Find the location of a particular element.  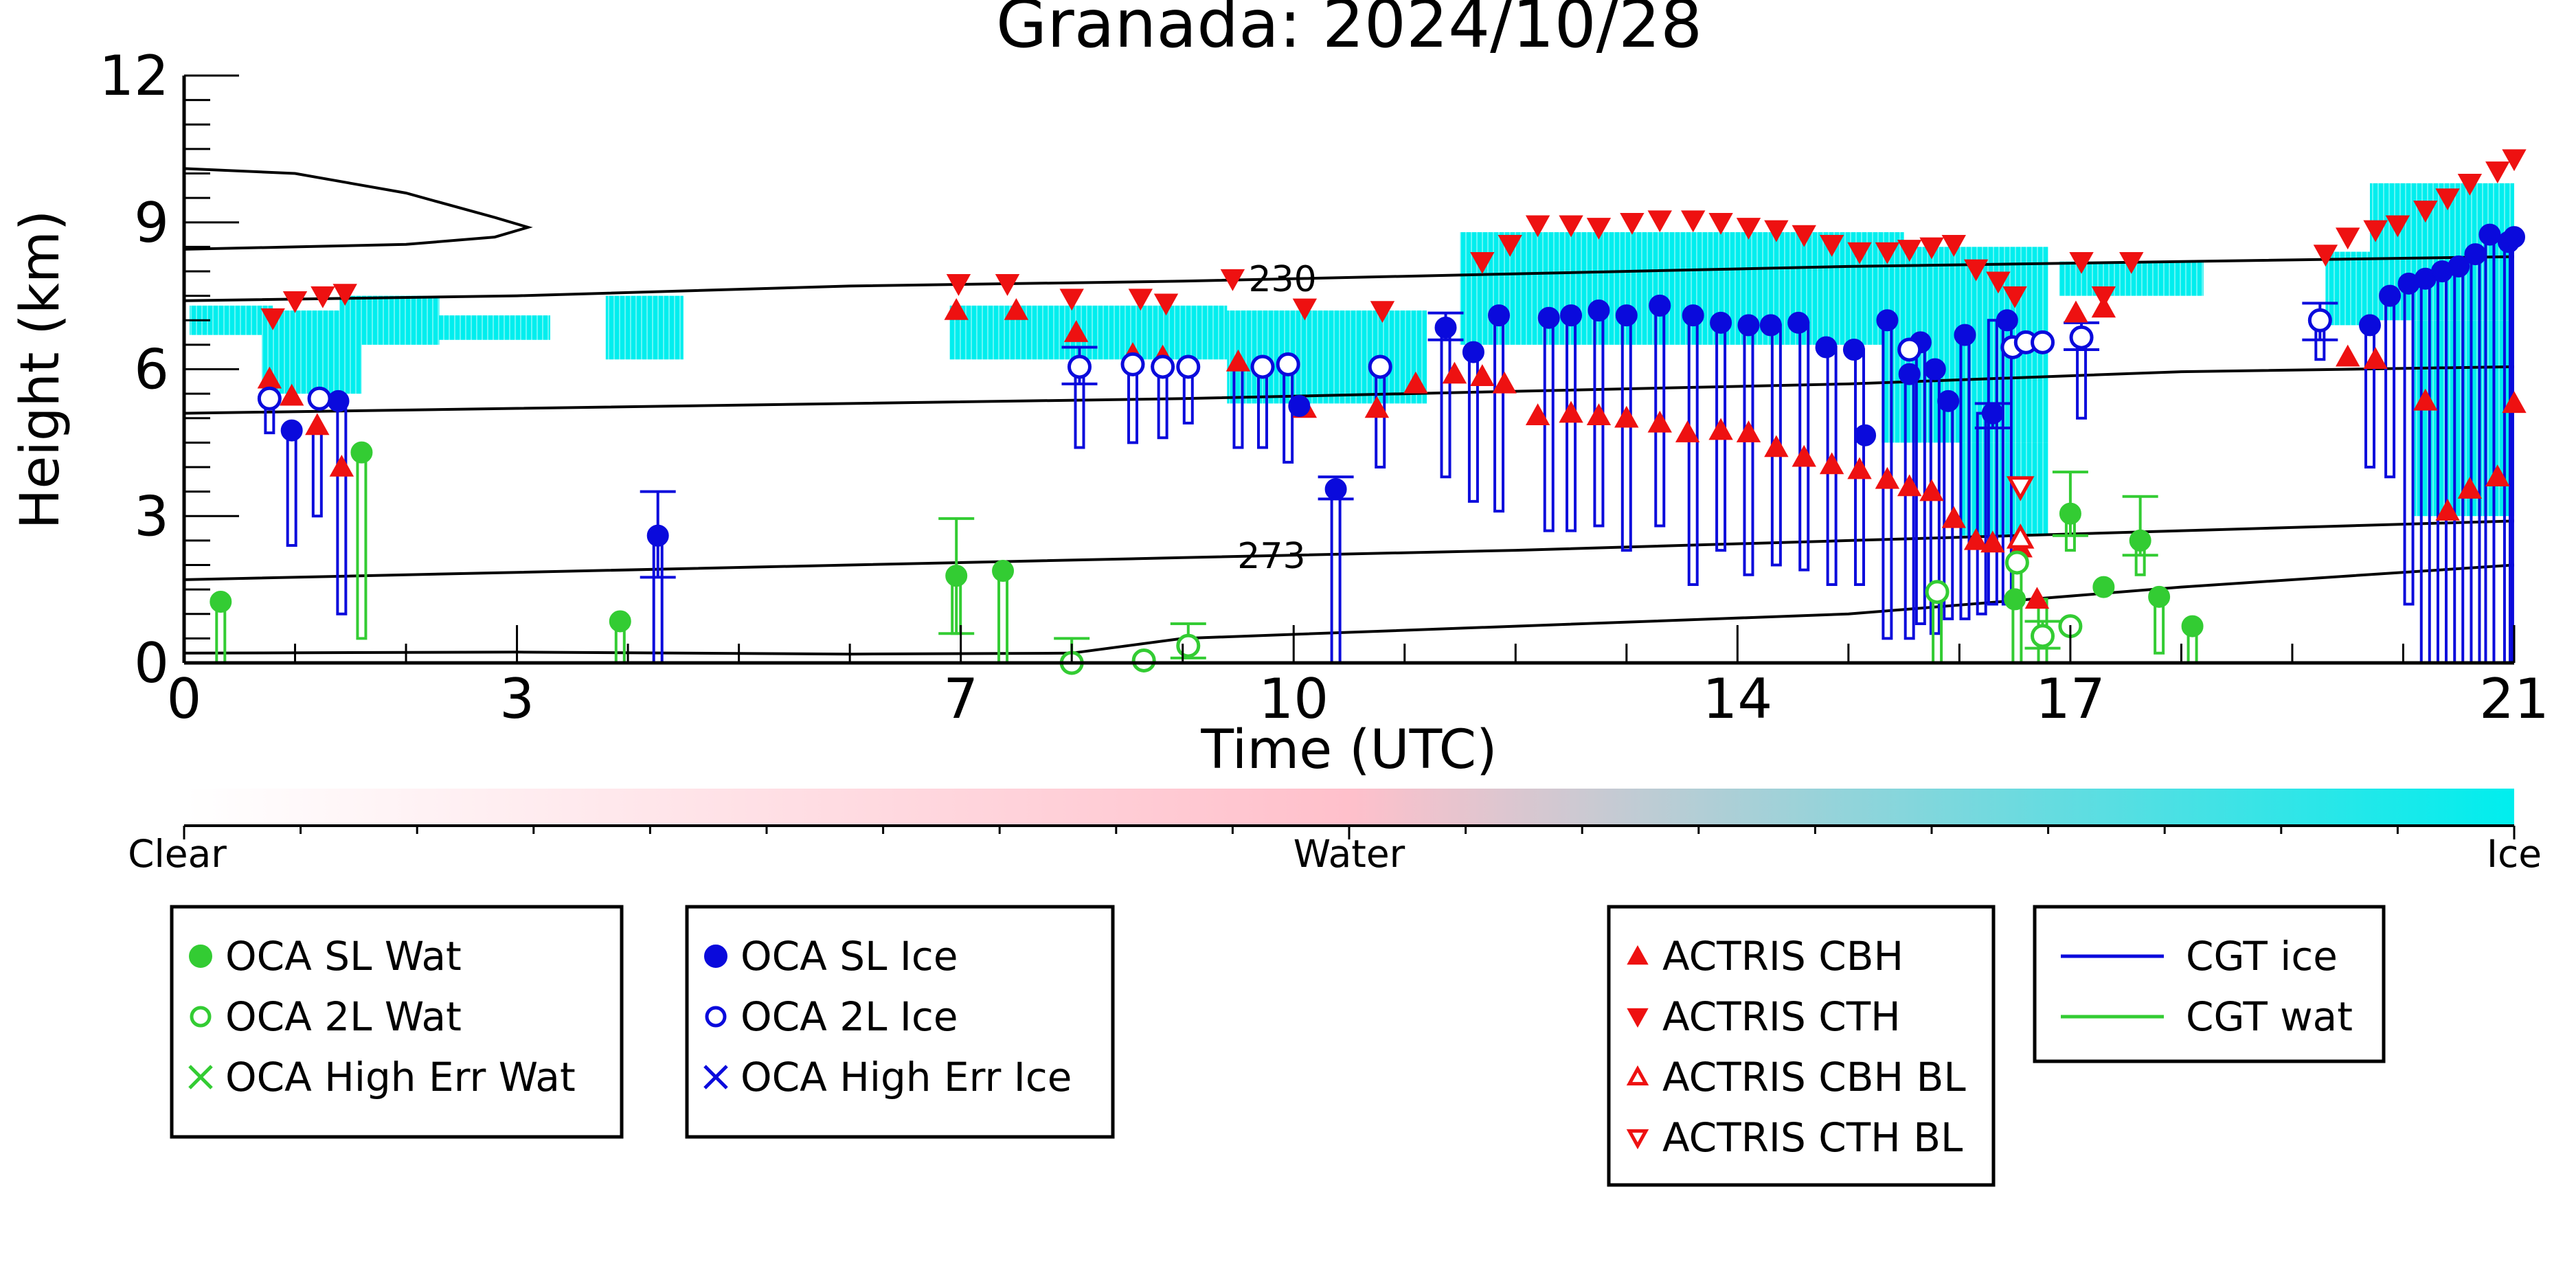

legend-marker-filled-circle is located at coordinates (715, 956).